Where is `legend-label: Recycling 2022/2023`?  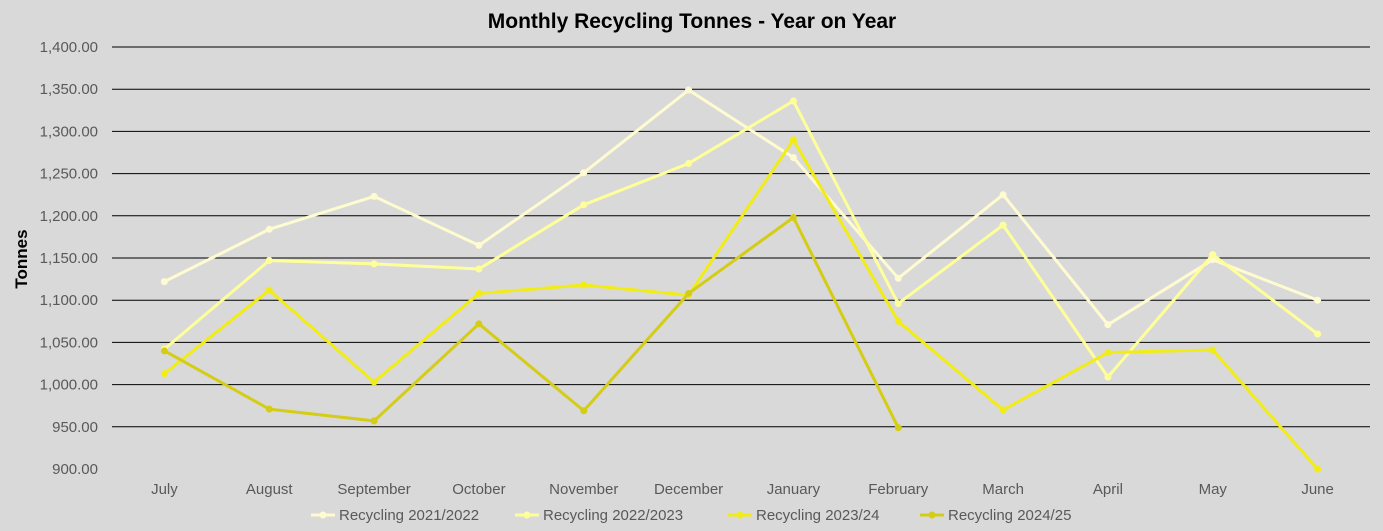 legend-label: Recycling 2022/2023 is located at coordinates (613, 515).